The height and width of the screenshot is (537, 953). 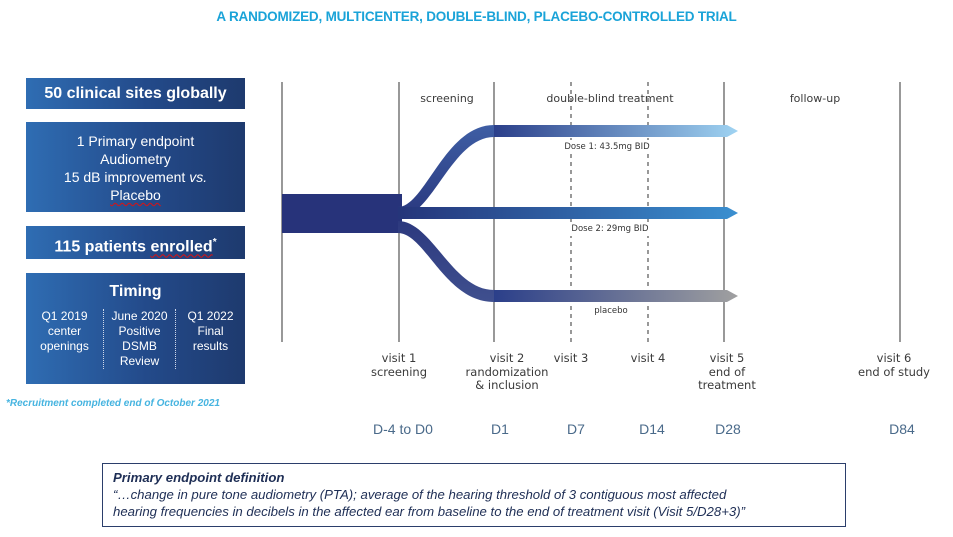 What do you see at coordinates (568, 213) in the screenshot?
I see `dose2-arrow` at bounding box center [568, 213].